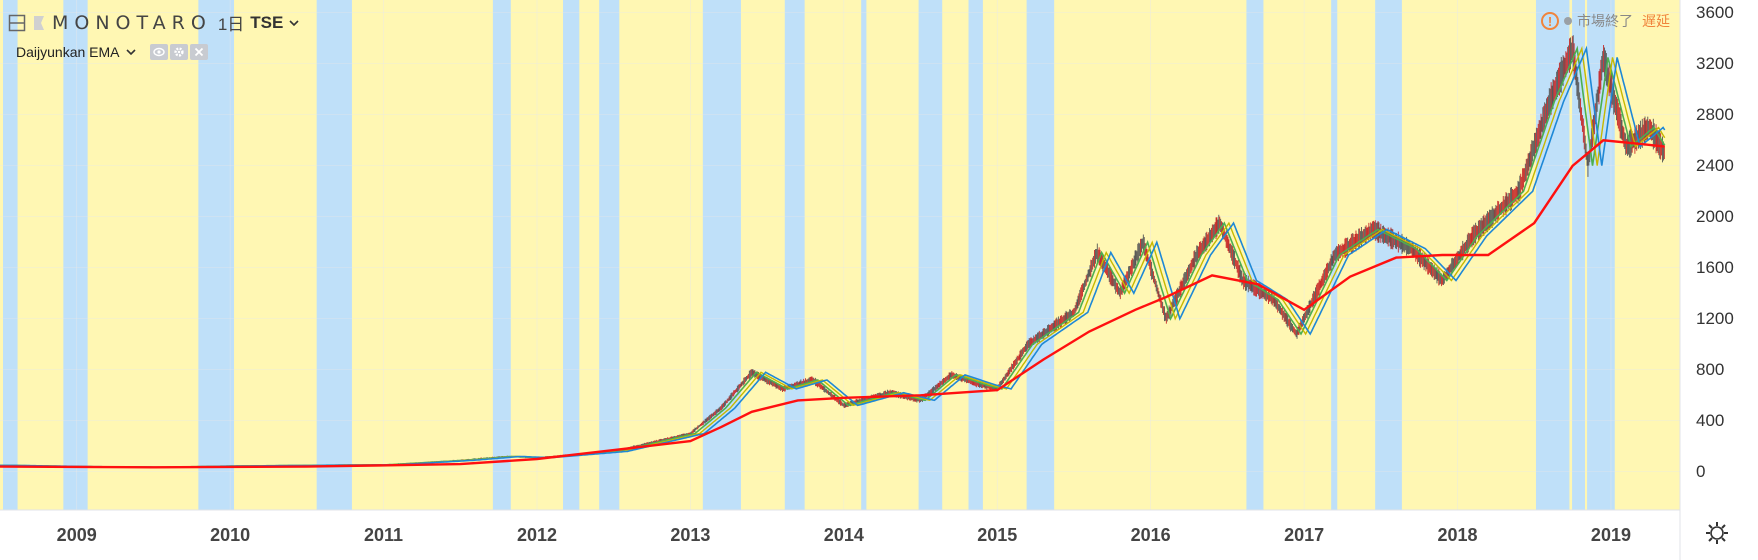 Image resolution: width=1758 pixels, height=560 pixels. Describe the element at coordinates (1304, 535) in the screenshot. I see `time-tick-label: 2017` at that location.